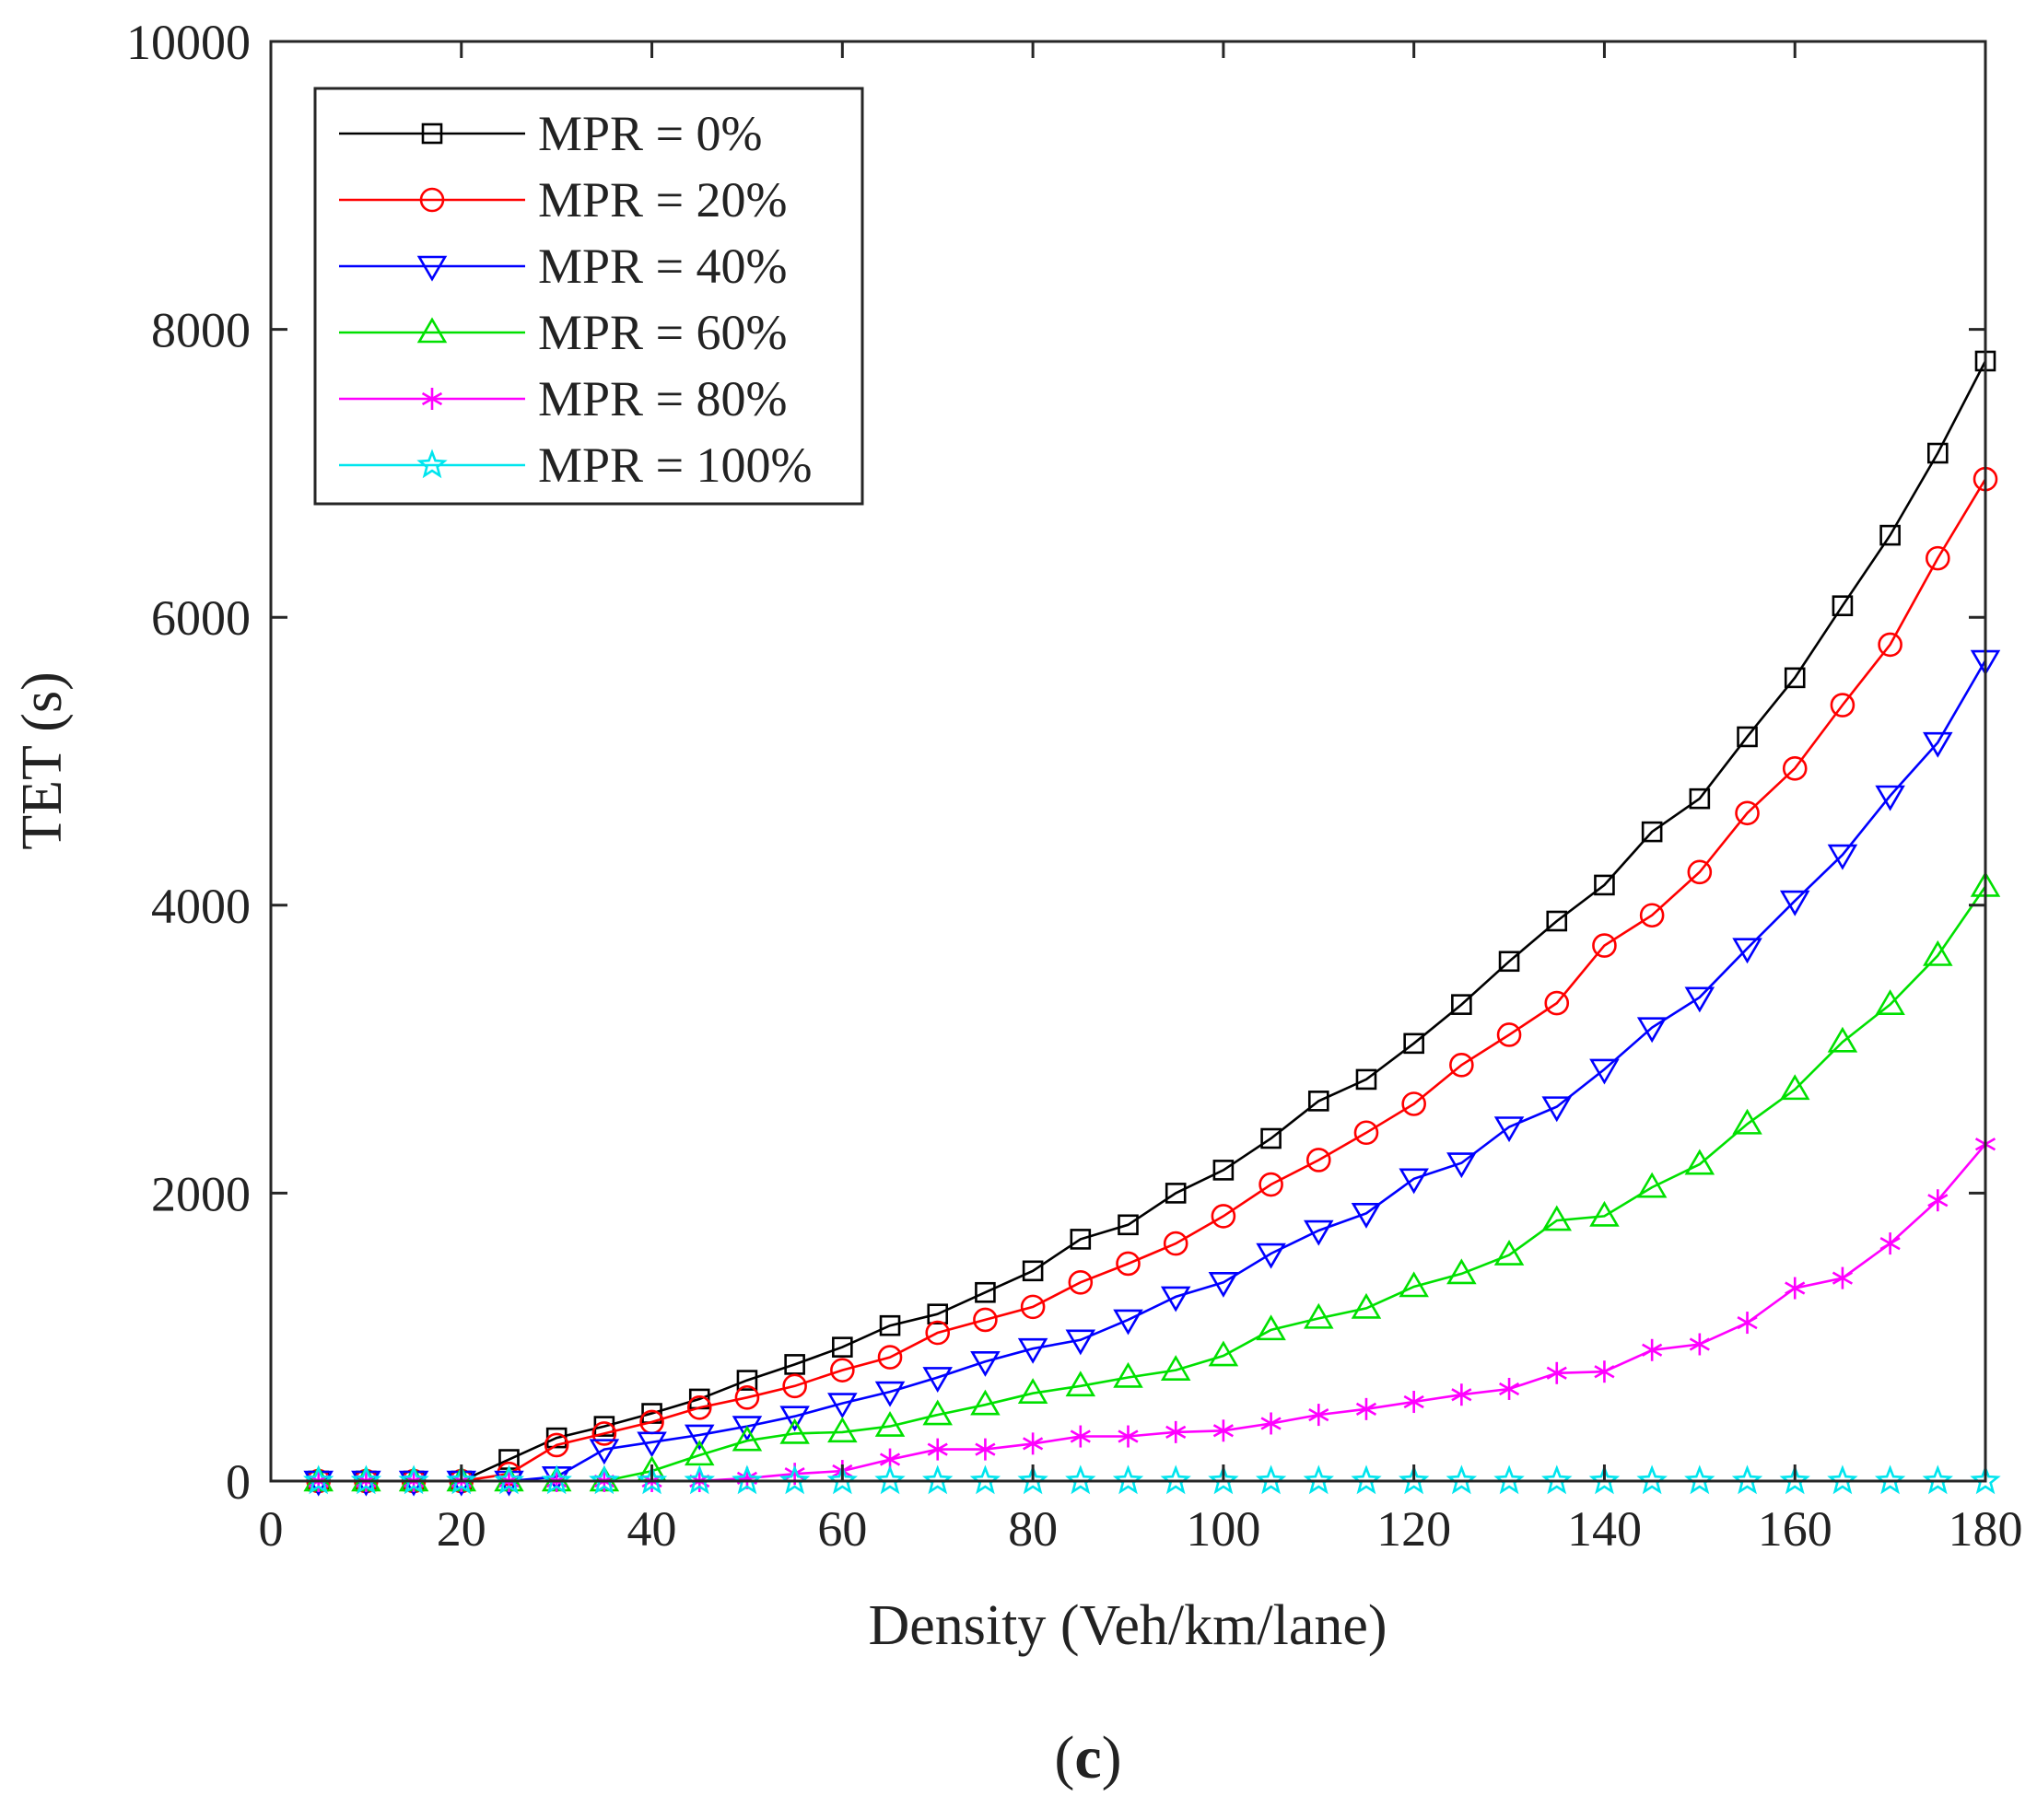  I want to click on x-tick-label: 40, so click(652, 1529).